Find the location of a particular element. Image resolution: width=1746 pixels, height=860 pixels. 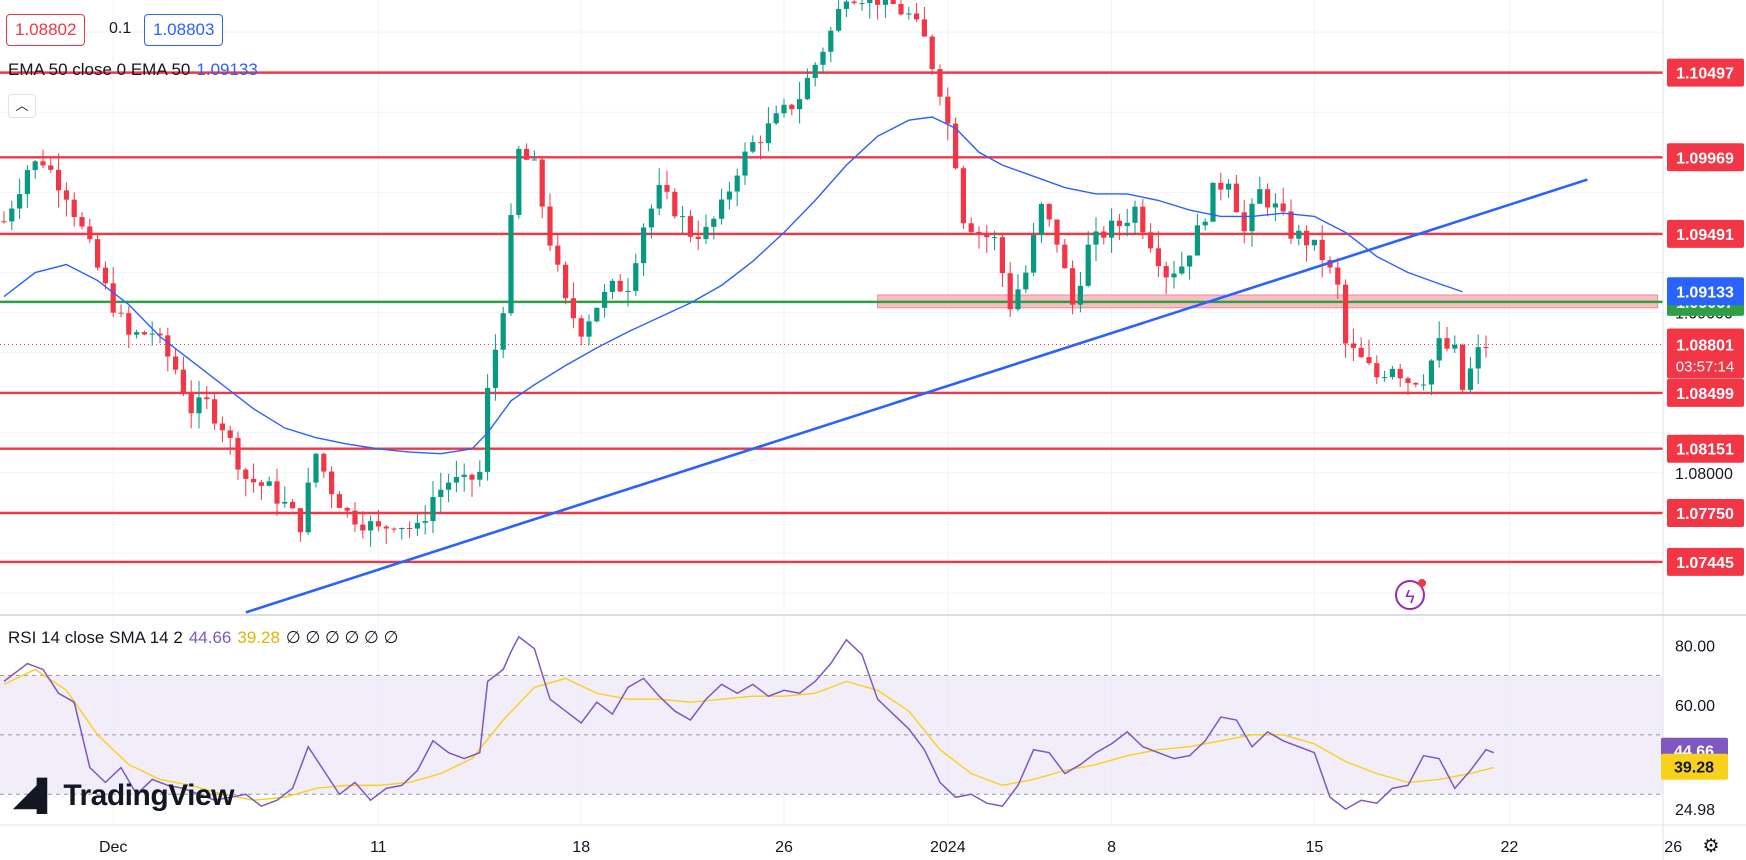

level-price-label: 1.08499 is located at coordinates (1705, 394).